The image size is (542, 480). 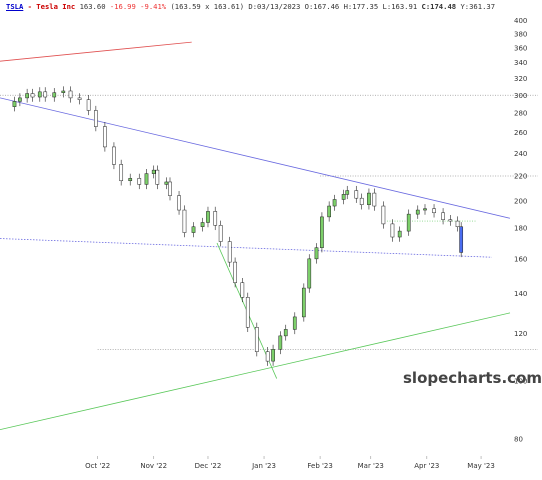 I want to click on y-tick-label: 120, so click(x=520, y=334).